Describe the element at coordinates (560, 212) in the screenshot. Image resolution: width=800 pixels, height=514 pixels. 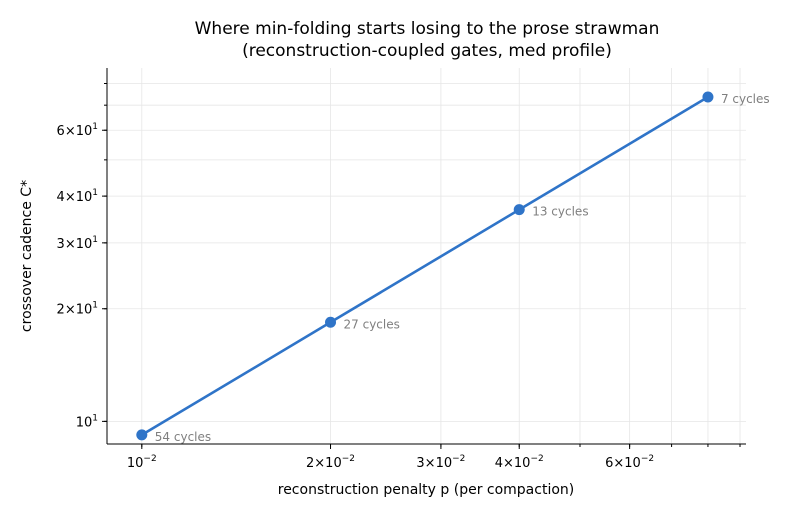
I see `point-label: 13 cycles` at that location.